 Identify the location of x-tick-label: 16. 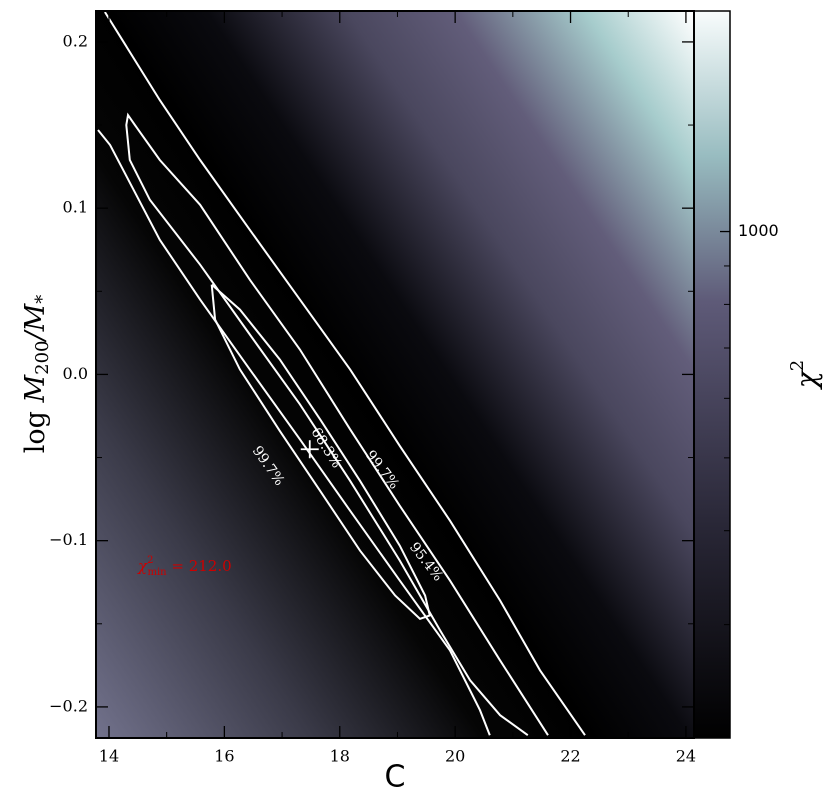
(224, 756).